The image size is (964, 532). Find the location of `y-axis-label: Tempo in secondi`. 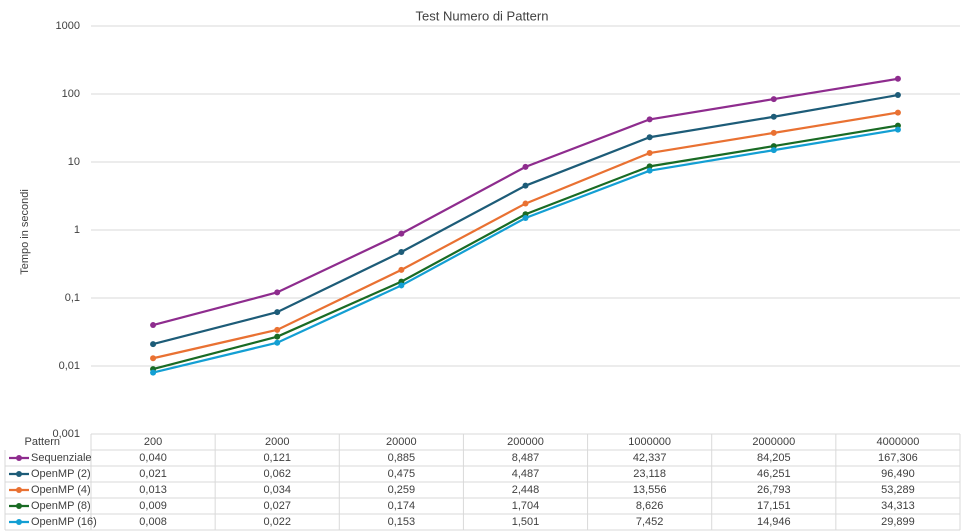

y-axis-label: Tempo in secondi is located at coordinates (25, 232).